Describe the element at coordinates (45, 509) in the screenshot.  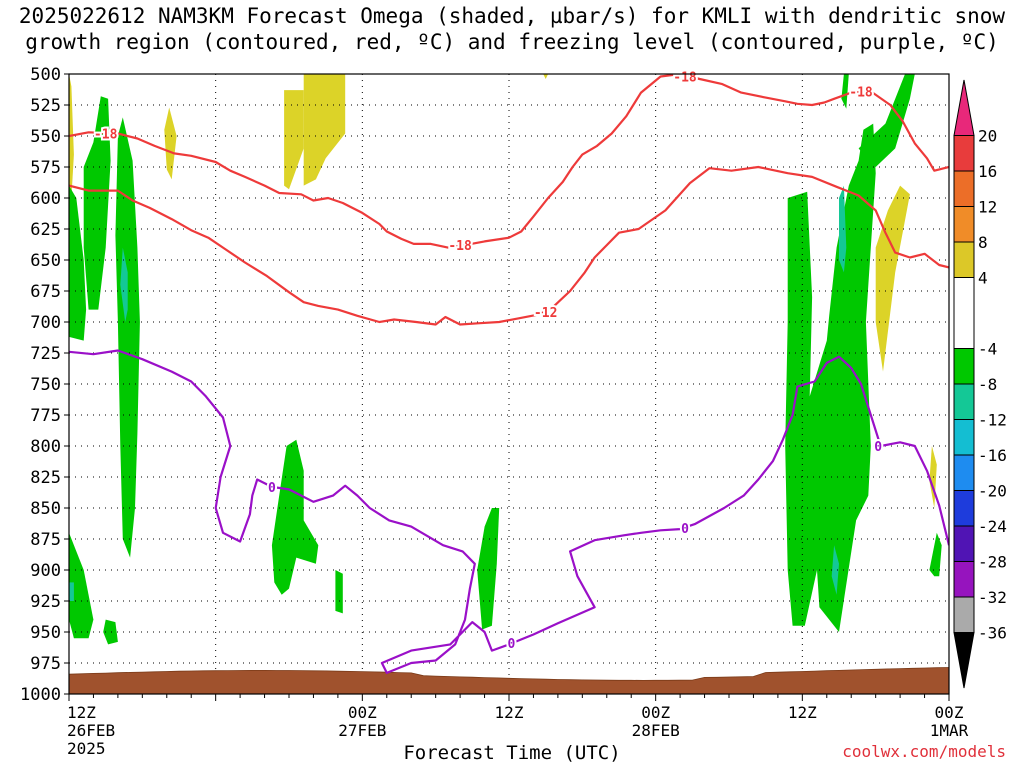
I see `y-tick-label: 850` at that location.